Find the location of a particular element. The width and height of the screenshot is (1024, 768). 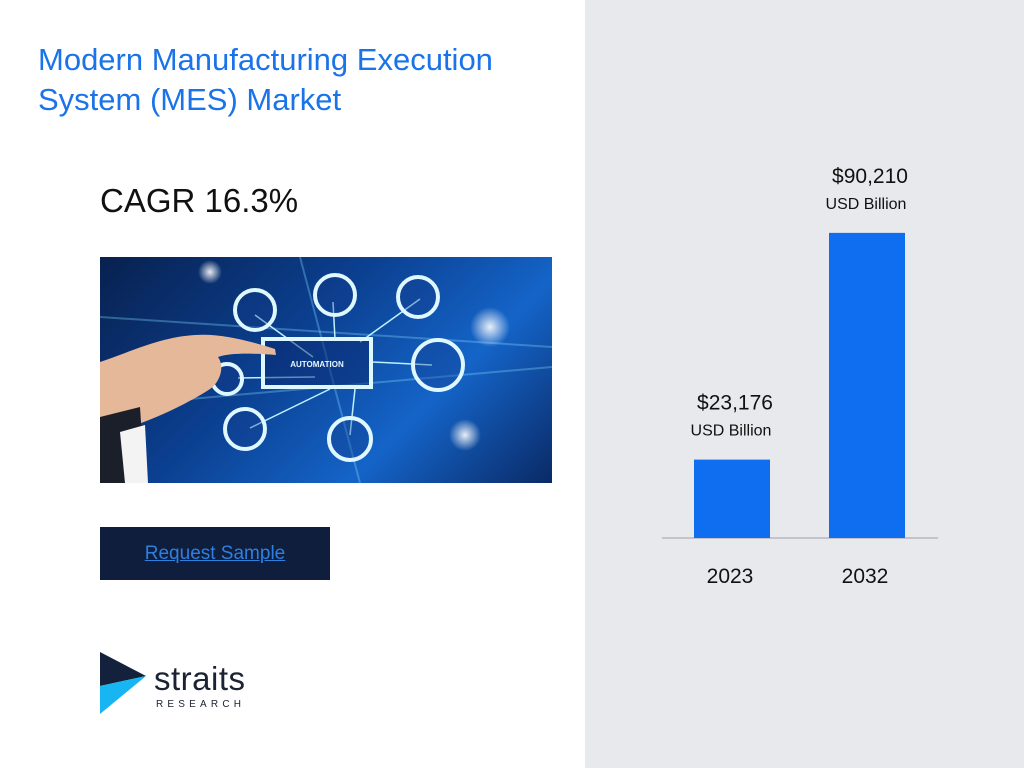

x-tick-label-2032: 2032 is located at coordinates (865, 576).